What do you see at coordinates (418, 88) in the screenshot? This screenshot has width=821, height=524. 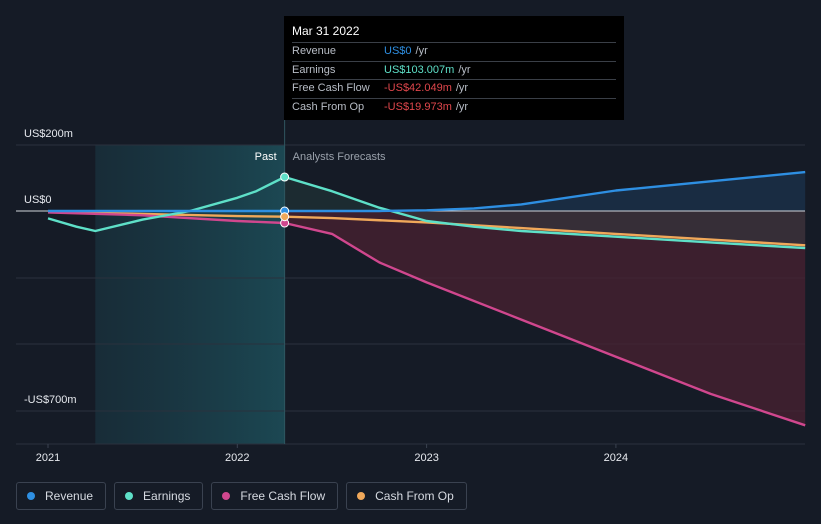 I see `tooltip-value-free-cash-flow: -US$42.049m` at bounding box center [418, 88].